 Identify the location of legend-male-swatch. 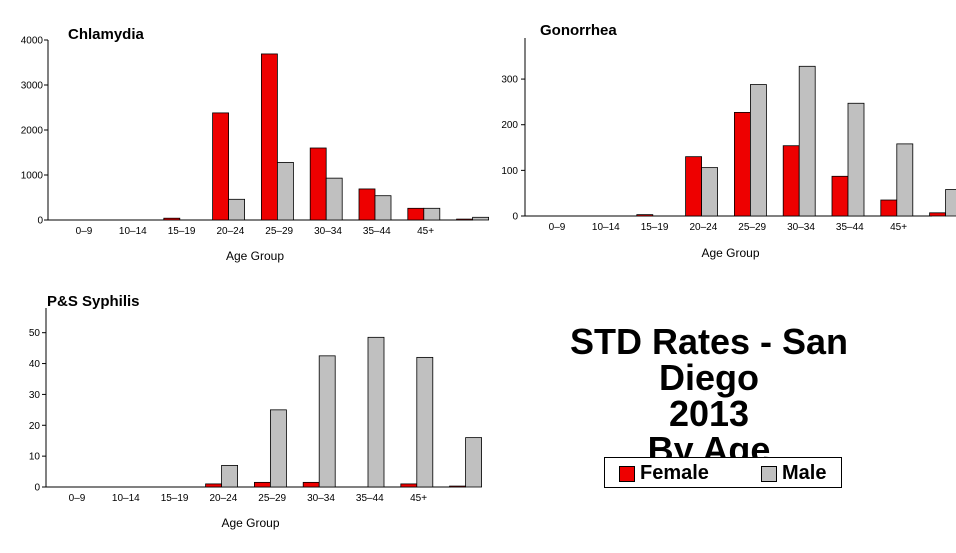
(769, 473).